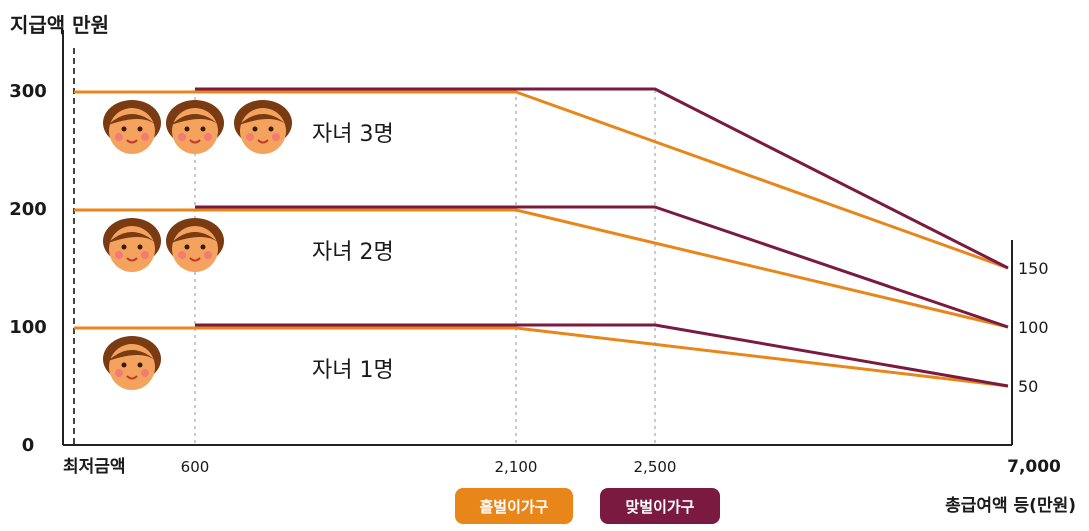 The width and height of the screenshot is (1089, 531). I want to click on x-tick-label-1: 600, so click(195, 467).